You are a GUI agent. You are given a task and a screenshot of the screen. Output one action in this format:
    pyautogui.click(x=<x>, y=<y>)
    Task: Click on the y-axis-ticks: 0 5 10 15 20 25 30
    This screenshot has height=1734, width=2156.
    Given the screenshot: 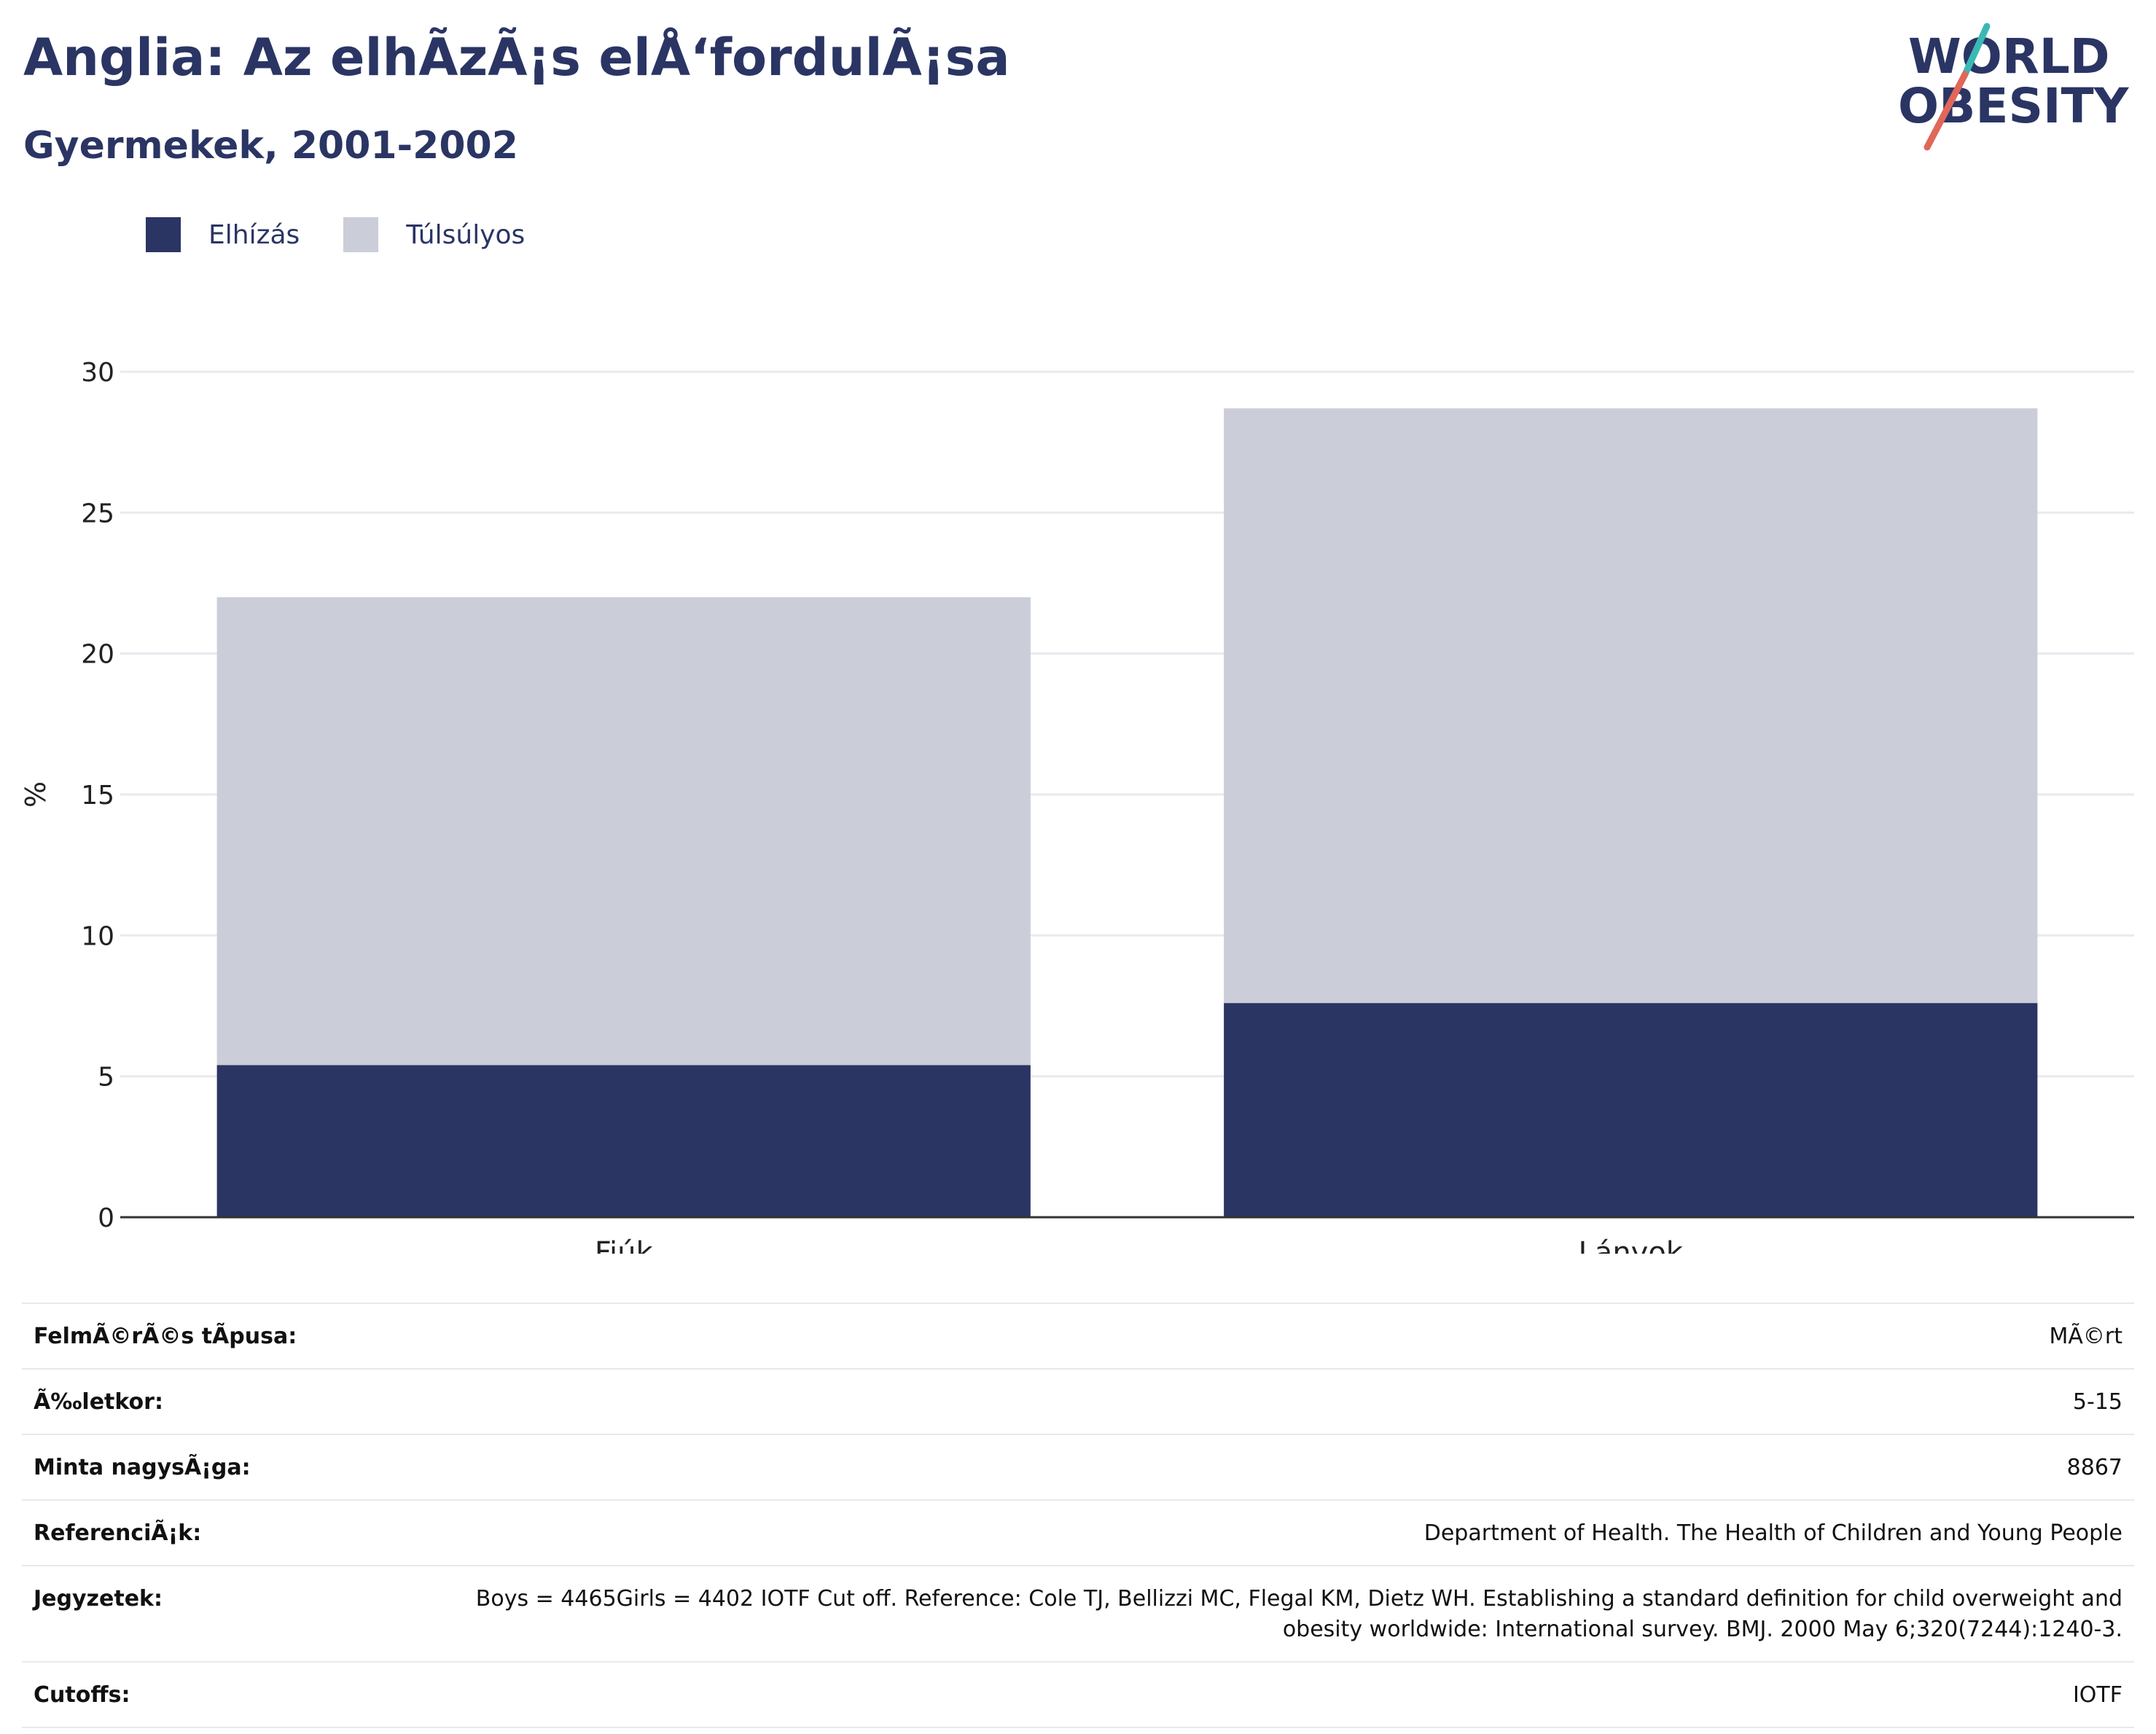 What is the action you would take?
    pyautogui.click(x=98, y=795)
    